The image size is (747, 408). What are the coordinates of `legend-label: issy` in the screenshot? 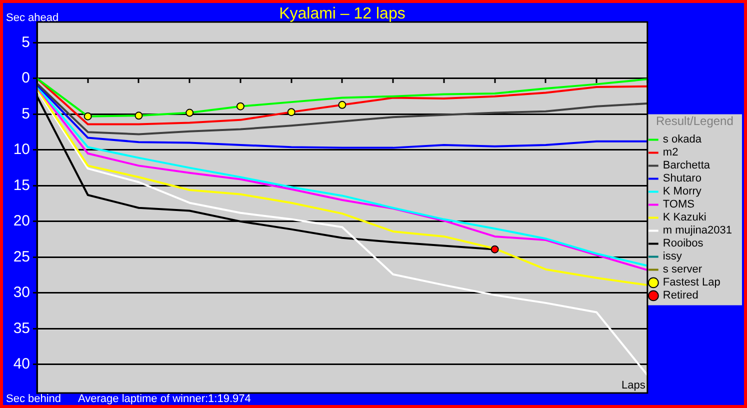 It's located at (672, 256).